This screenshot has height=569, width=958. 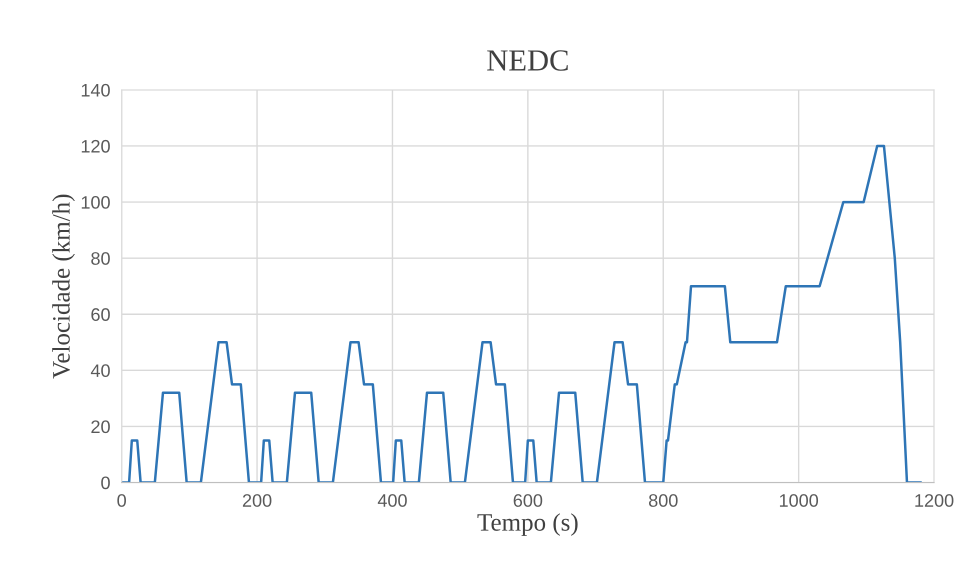 What do you see at coordinates (100, 314) in the screenshot?
I see `y-tick-label: 60` at bounding box center [100, 314].